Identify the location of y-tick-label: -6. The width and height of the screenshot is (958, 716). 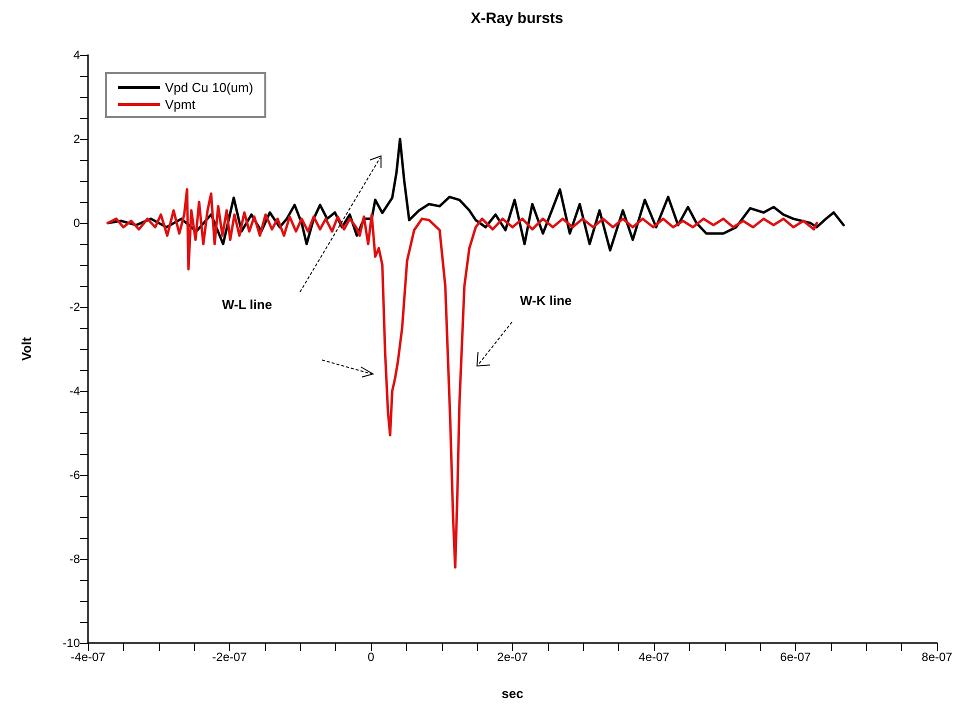
(74, 475).